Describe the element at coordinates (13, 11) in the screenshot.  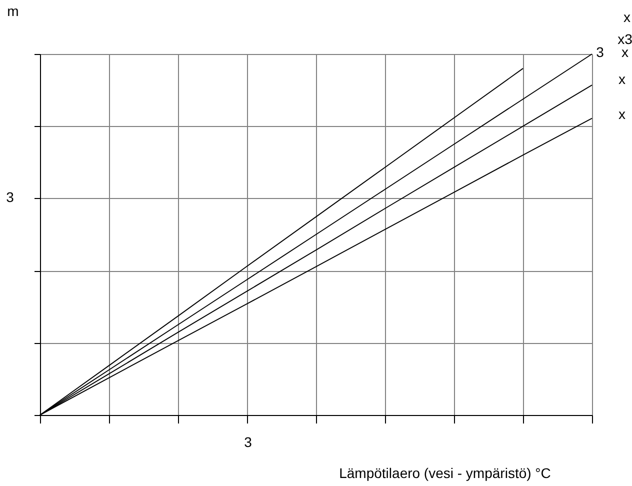
I see `y-axis-title: m` at that location.